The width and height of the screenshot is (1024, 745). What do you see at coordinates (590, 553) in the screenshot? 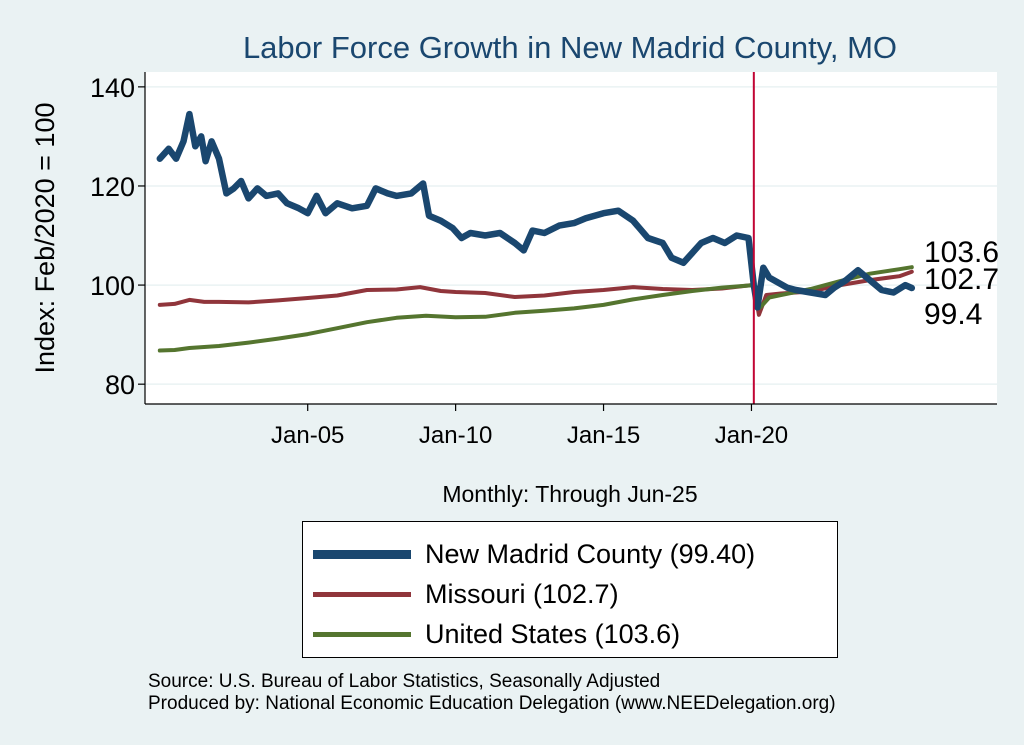
I see `legend-label-new-madrid: New Madrid County (99.40)` at bounding box center [590, 553].